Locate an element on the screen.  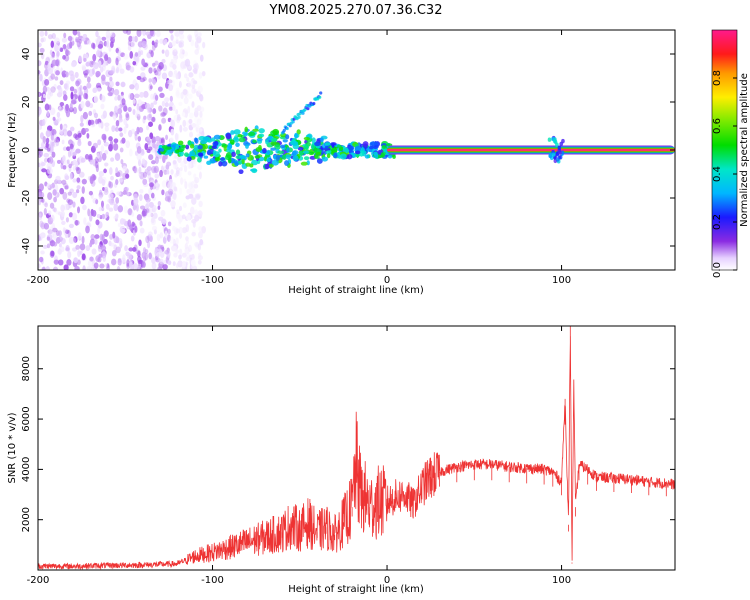
strong-band is located at coordinates (531, 150).